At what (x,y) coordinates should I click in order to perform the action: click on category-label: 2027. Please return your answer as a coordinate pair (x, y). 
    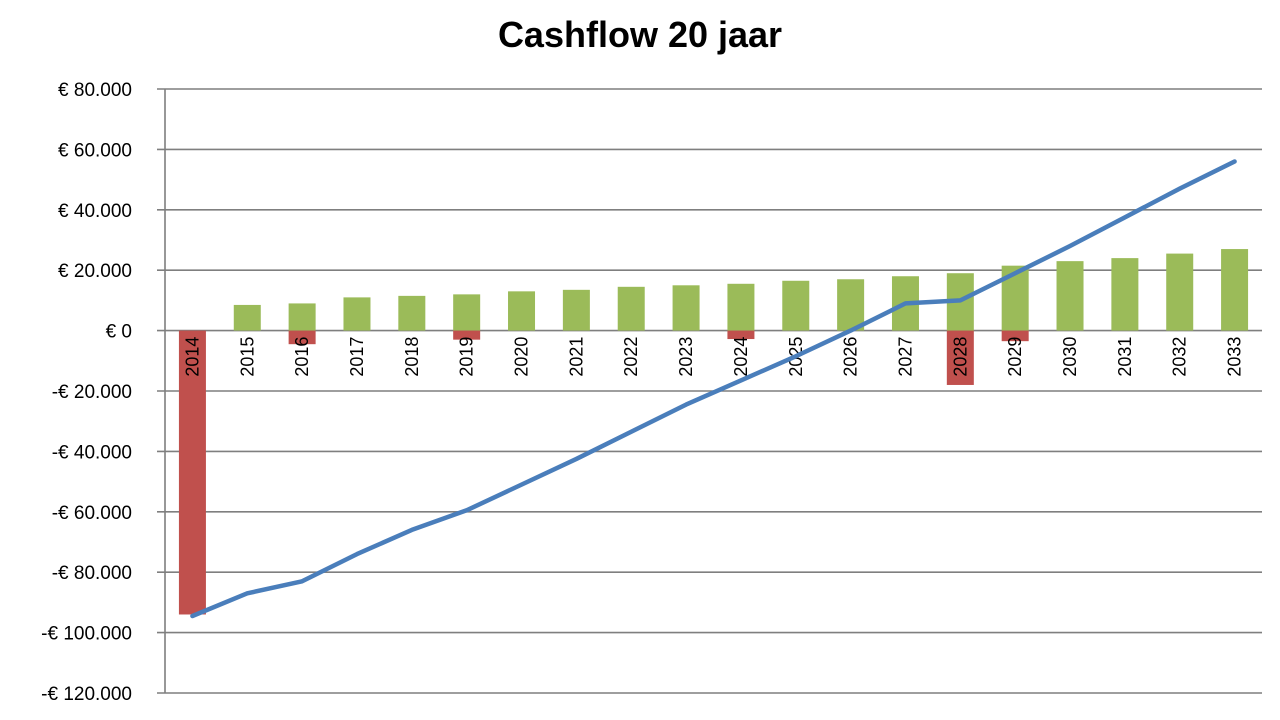
    Looking at the image, I should click on (905, 357).